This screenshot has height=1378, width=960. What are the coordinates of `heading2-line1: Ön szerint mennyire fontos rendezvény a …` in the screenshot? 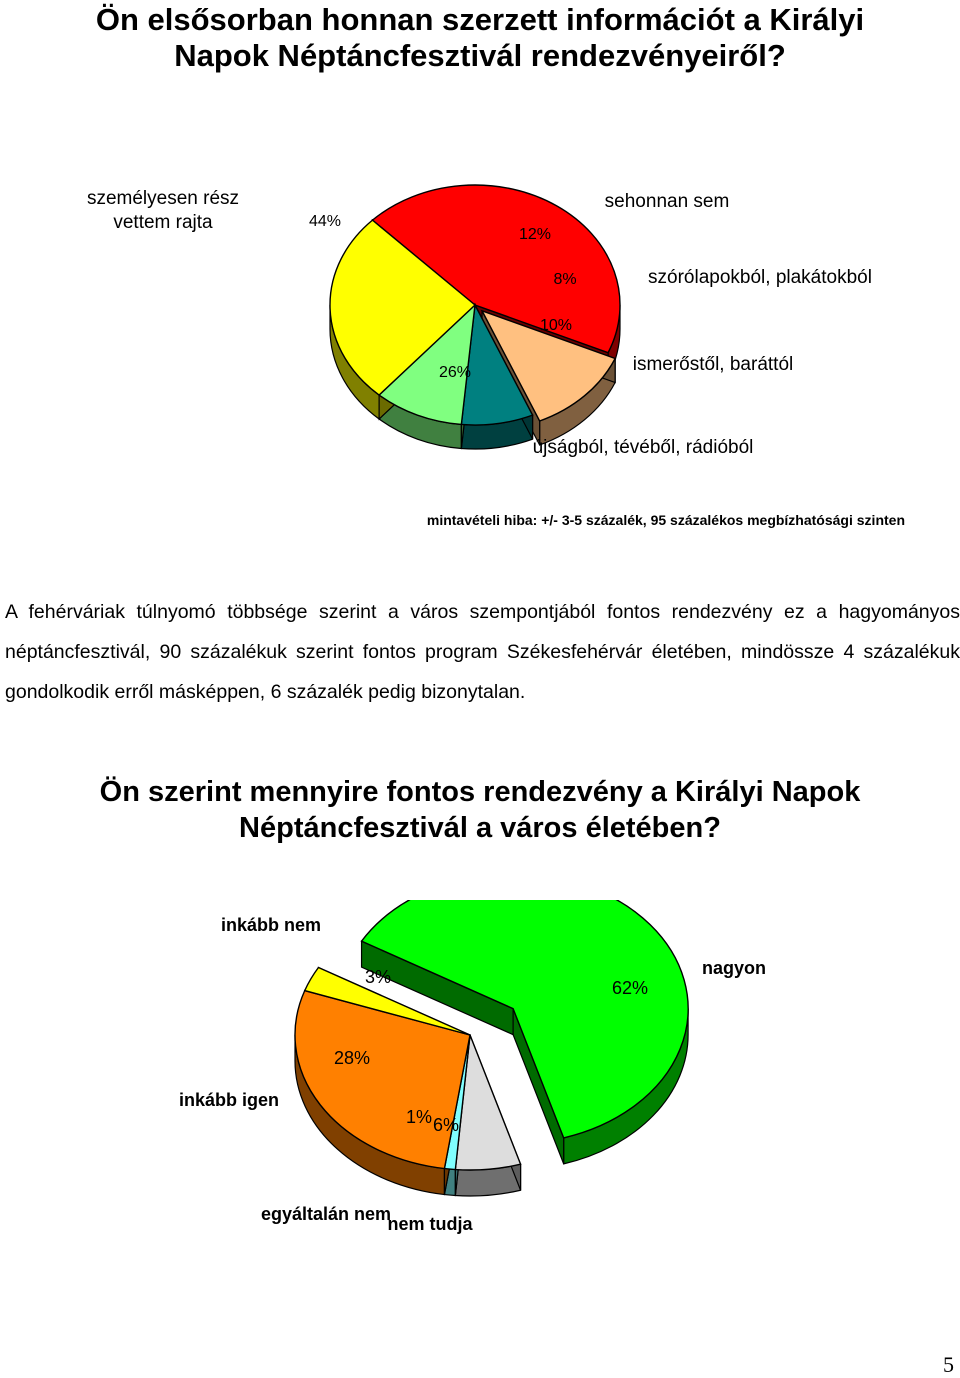 It's located at (480, 792).